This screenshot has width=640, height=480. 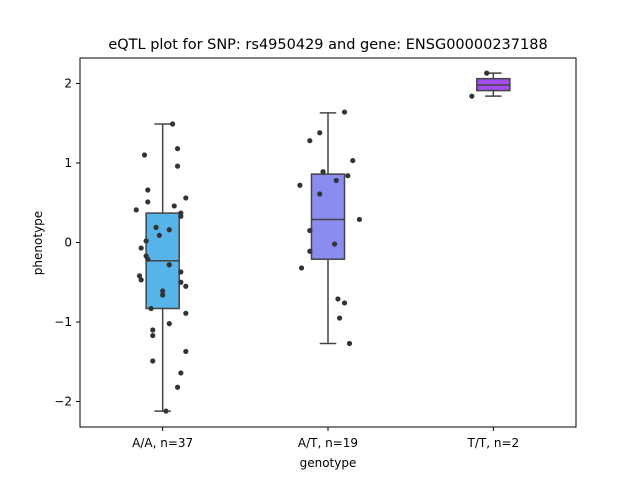 I want to click on x-tick-label: A/T, n=19, so click(x=328, y=443).